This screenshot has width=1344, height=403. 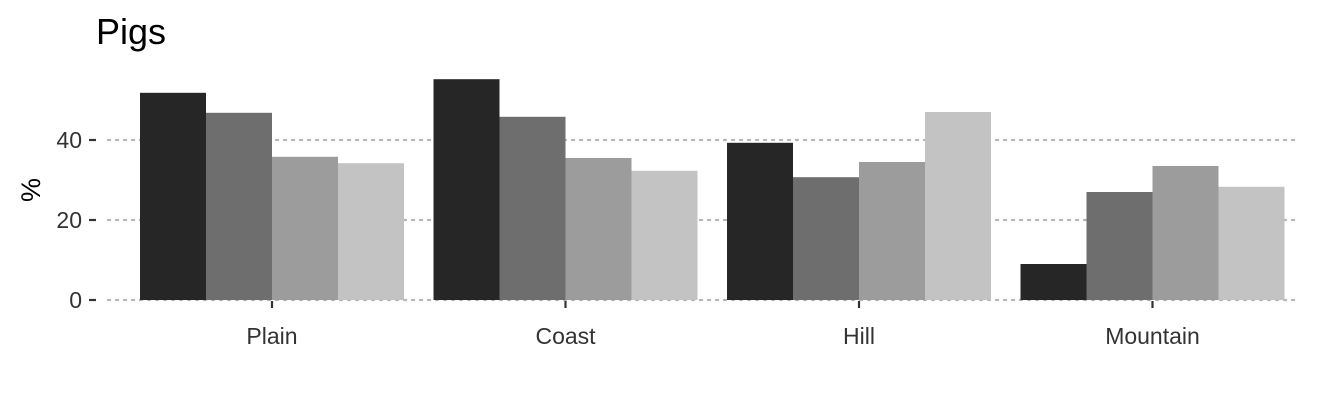 What do you see at coordinates (75, 300) in the screenshot?
I see `y-tick-label-0: 0` at bounding box center [75, 300].